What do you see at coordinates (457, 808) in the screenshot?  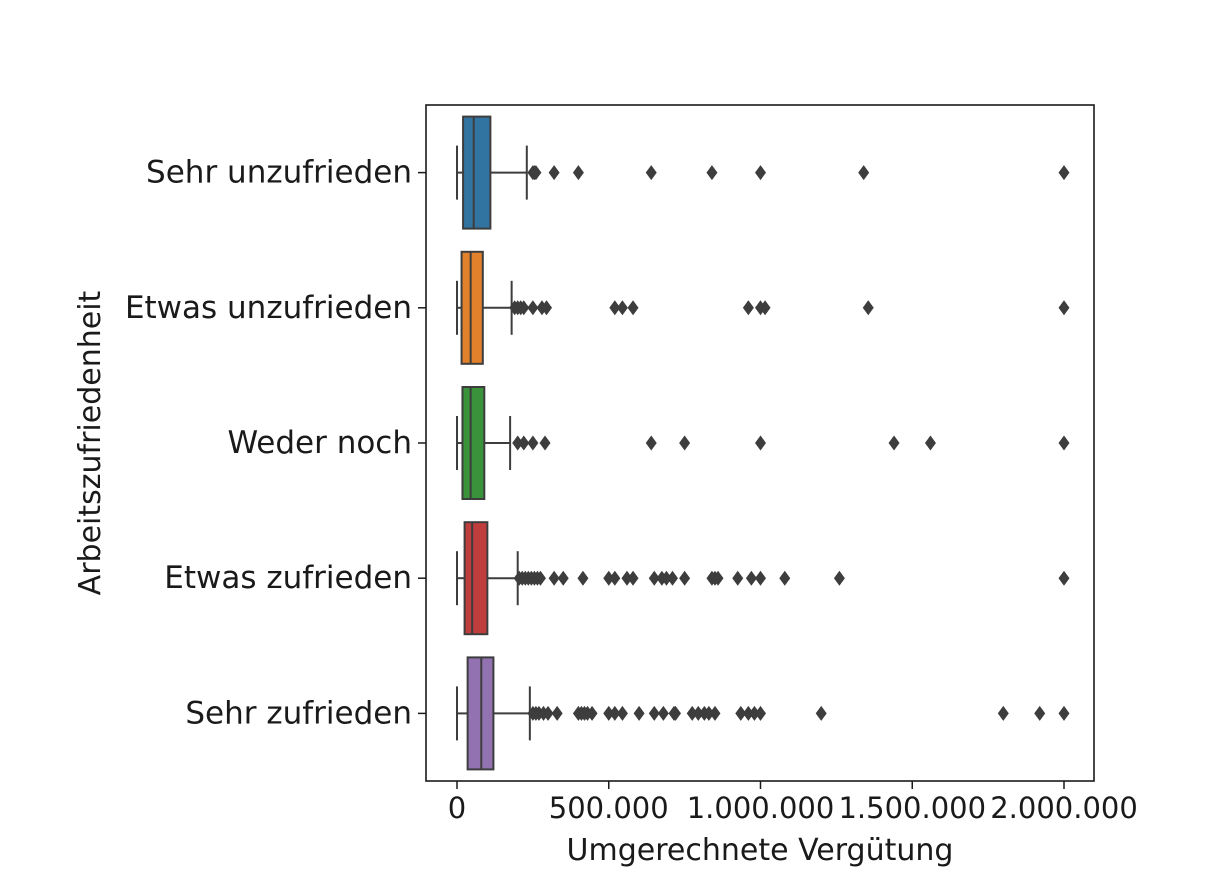 I see `x-tick-label: 0` at bounding box center [457, 808].